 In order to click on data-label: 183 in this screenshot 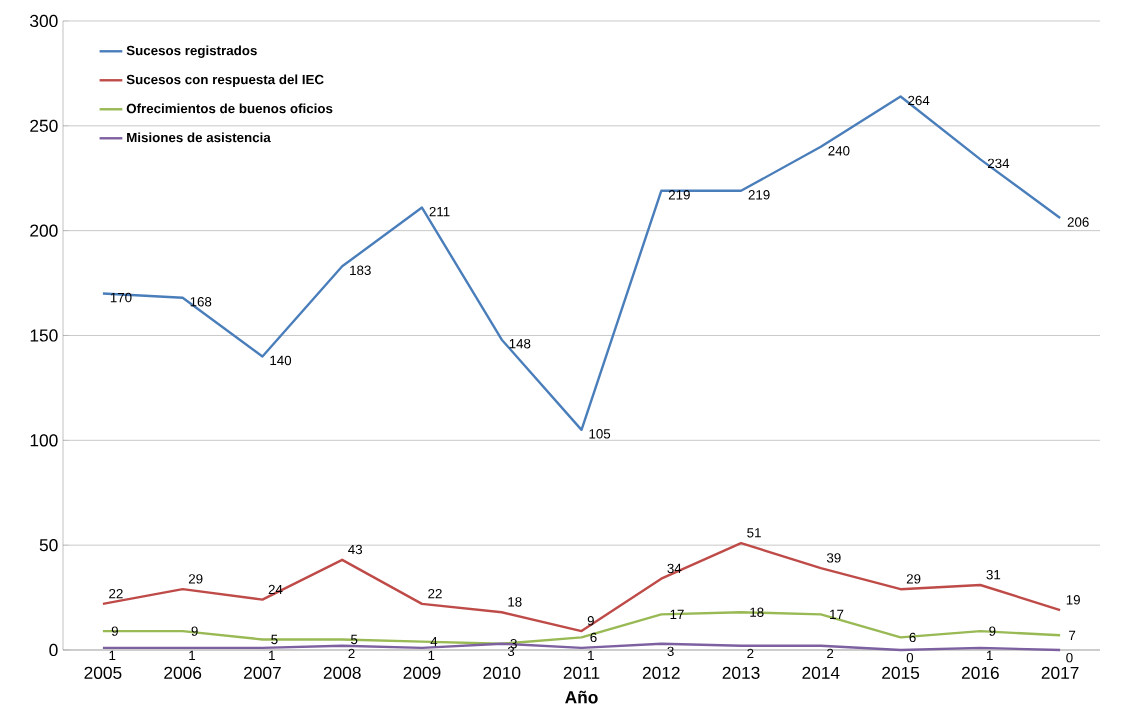, I will do `click(360, 270)`.